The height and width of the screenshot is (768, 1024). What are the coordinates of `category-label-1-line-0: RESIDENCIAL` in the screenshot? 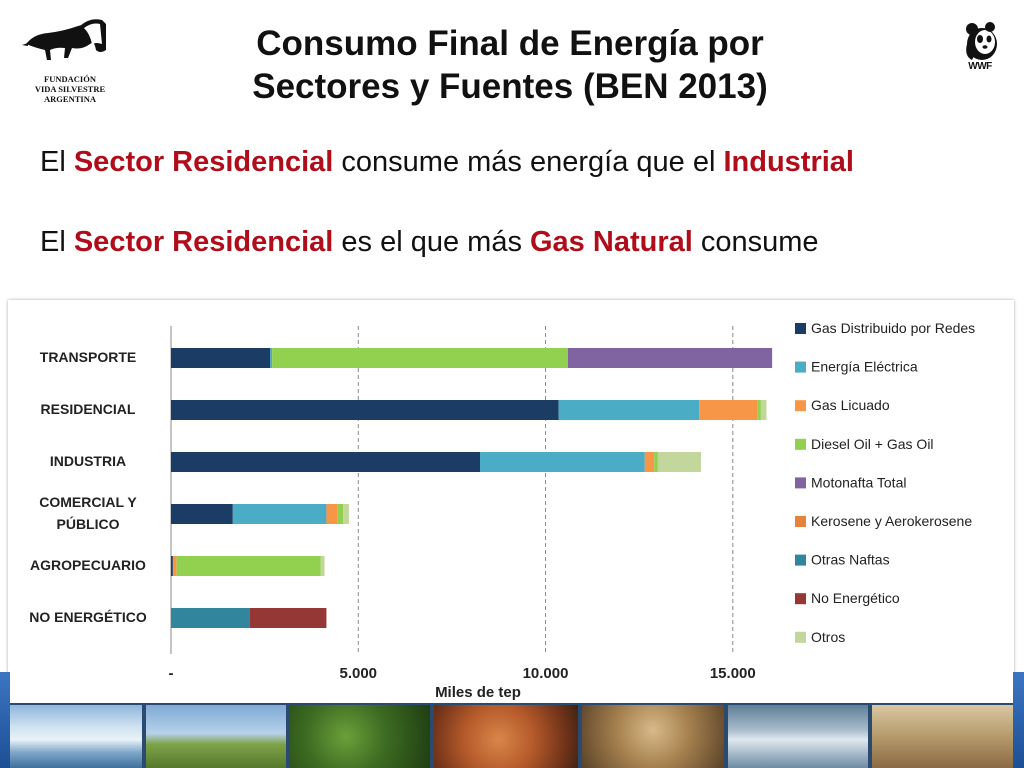 It's located at (88, 409).